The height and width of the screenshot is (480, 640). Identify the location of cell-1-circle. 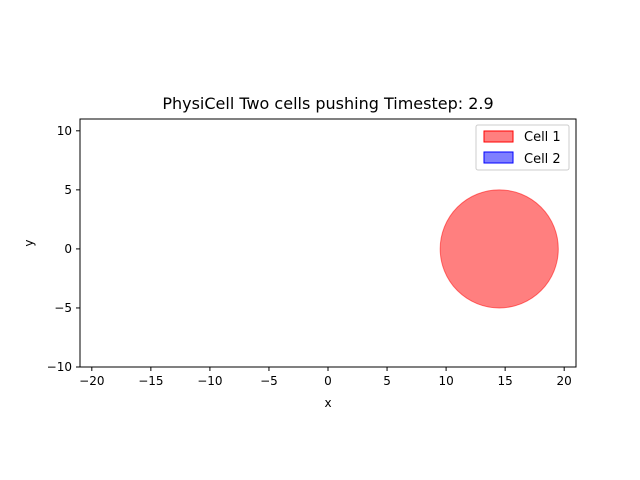
(499, 249).